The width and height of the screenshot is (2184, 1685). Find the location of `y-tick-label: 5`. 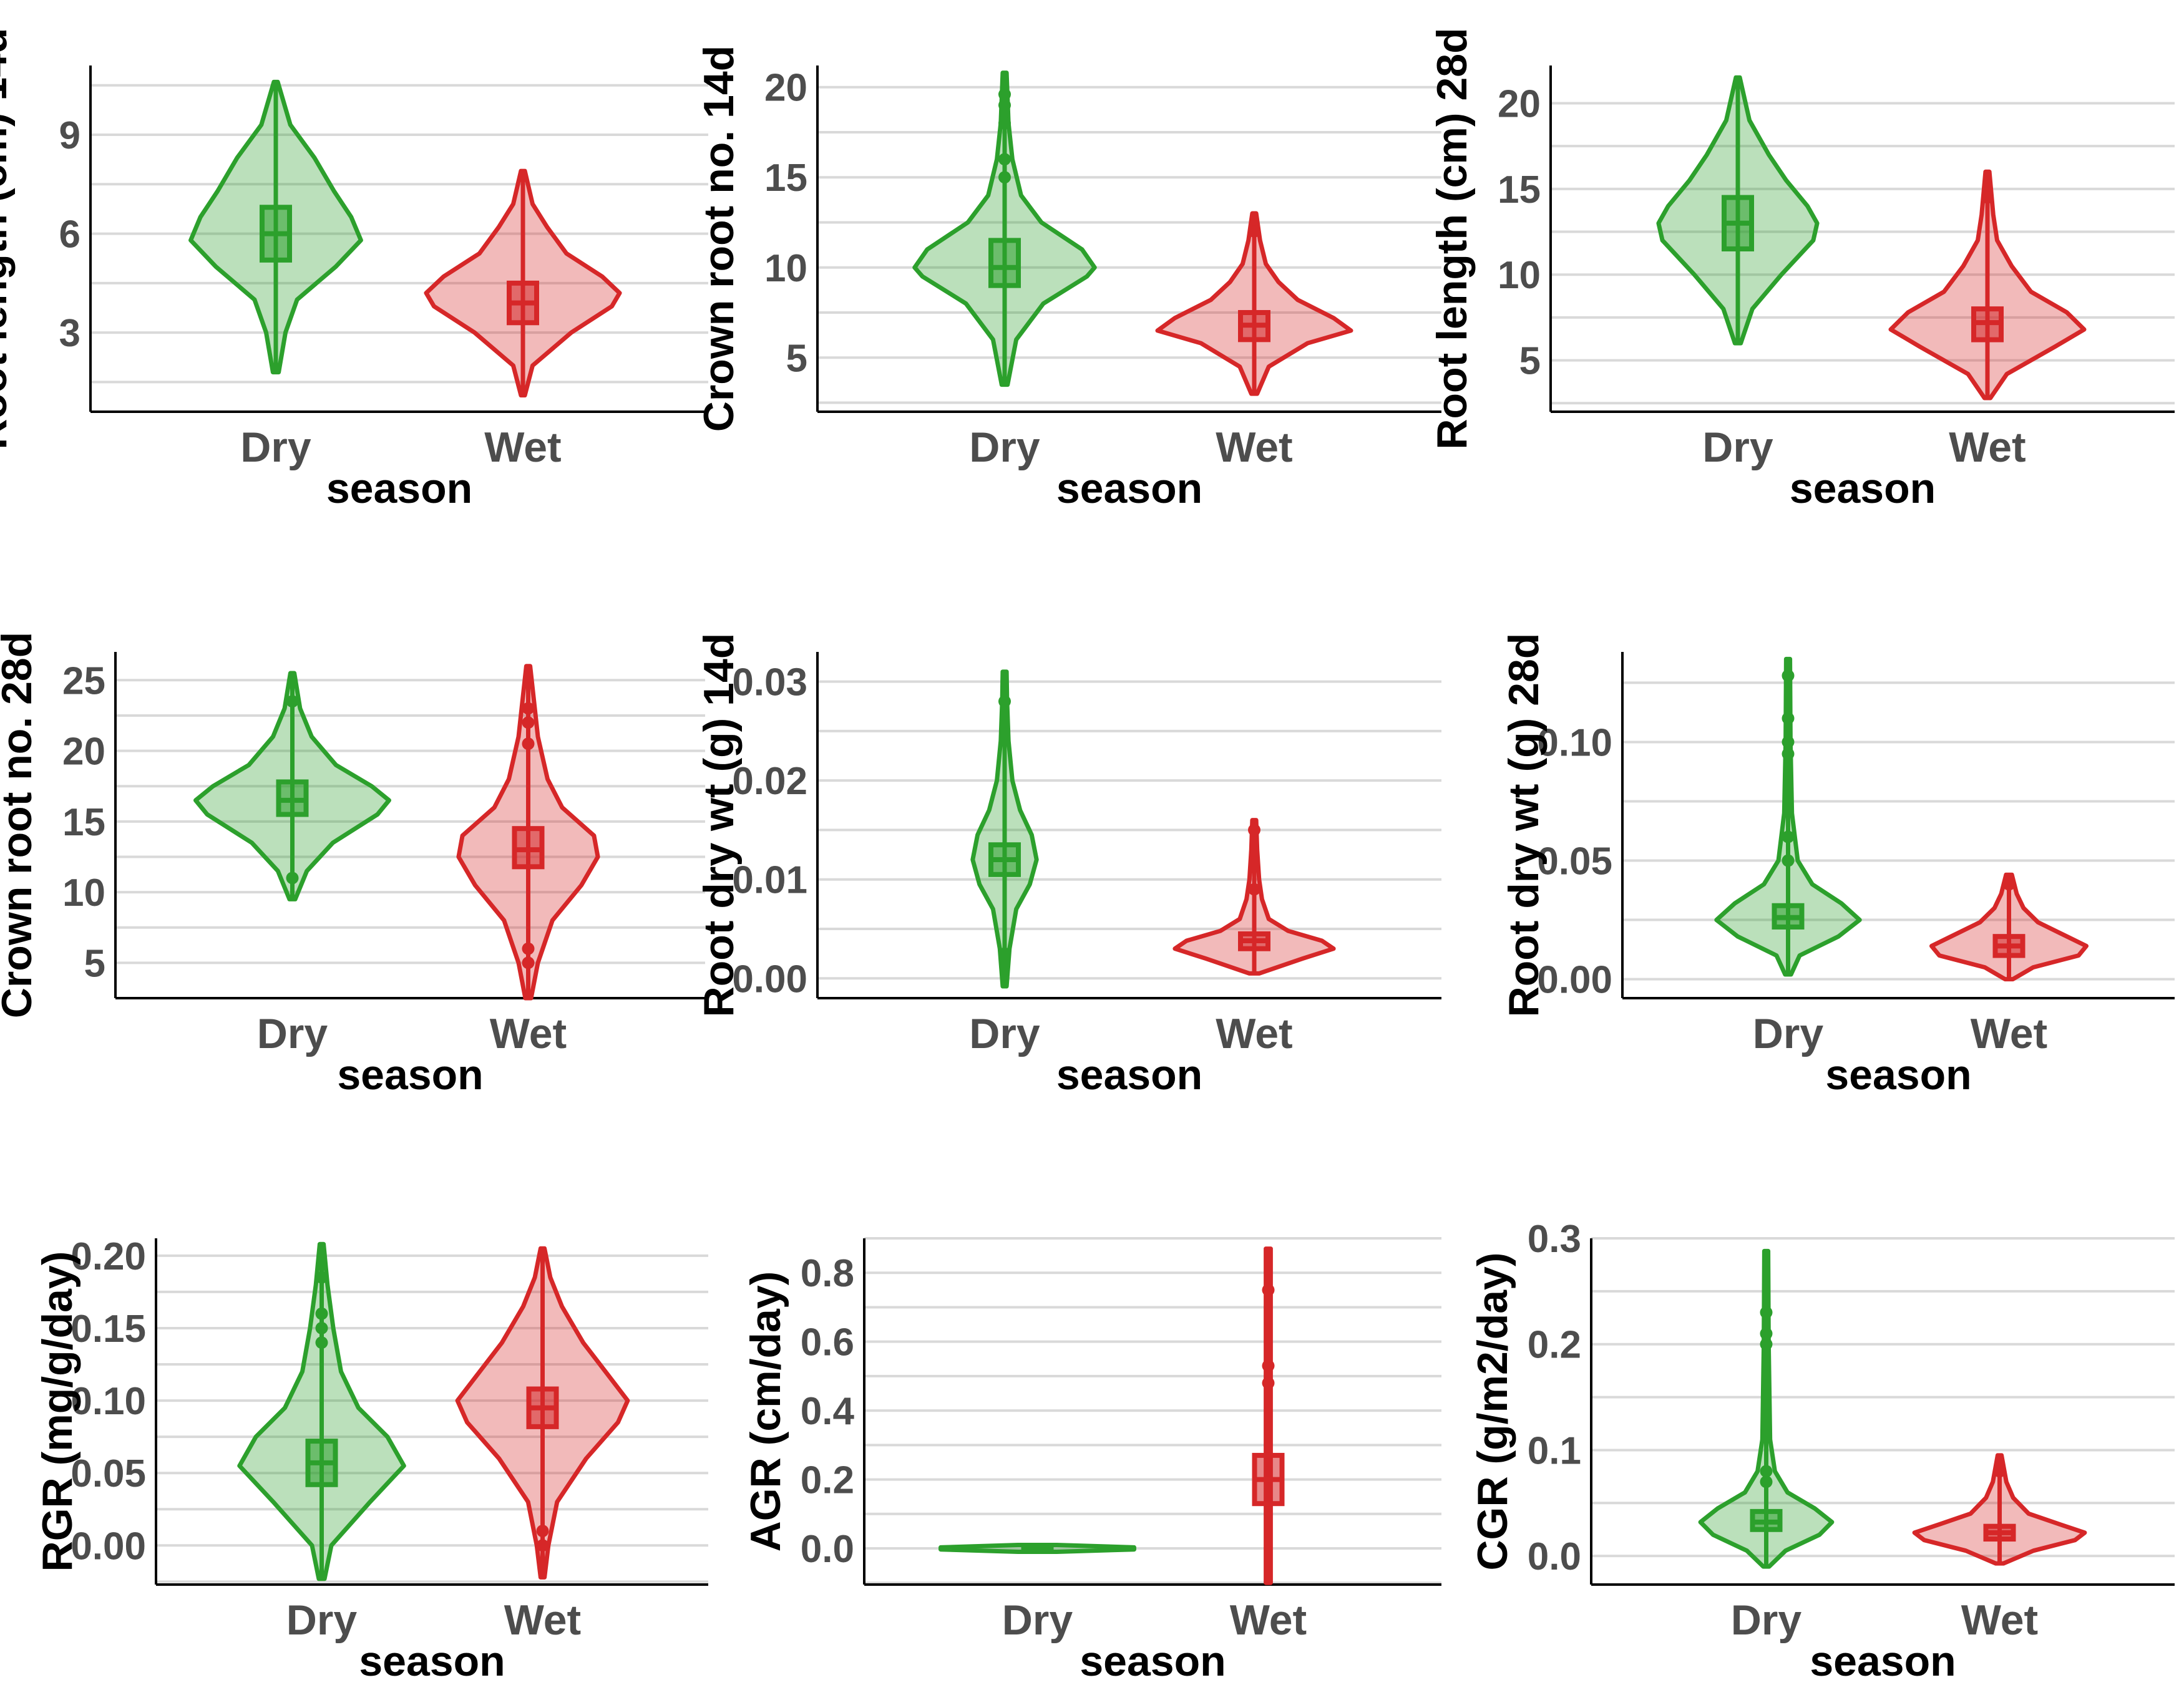

y-tick-label: 5 is located at coordinates (797, 358).